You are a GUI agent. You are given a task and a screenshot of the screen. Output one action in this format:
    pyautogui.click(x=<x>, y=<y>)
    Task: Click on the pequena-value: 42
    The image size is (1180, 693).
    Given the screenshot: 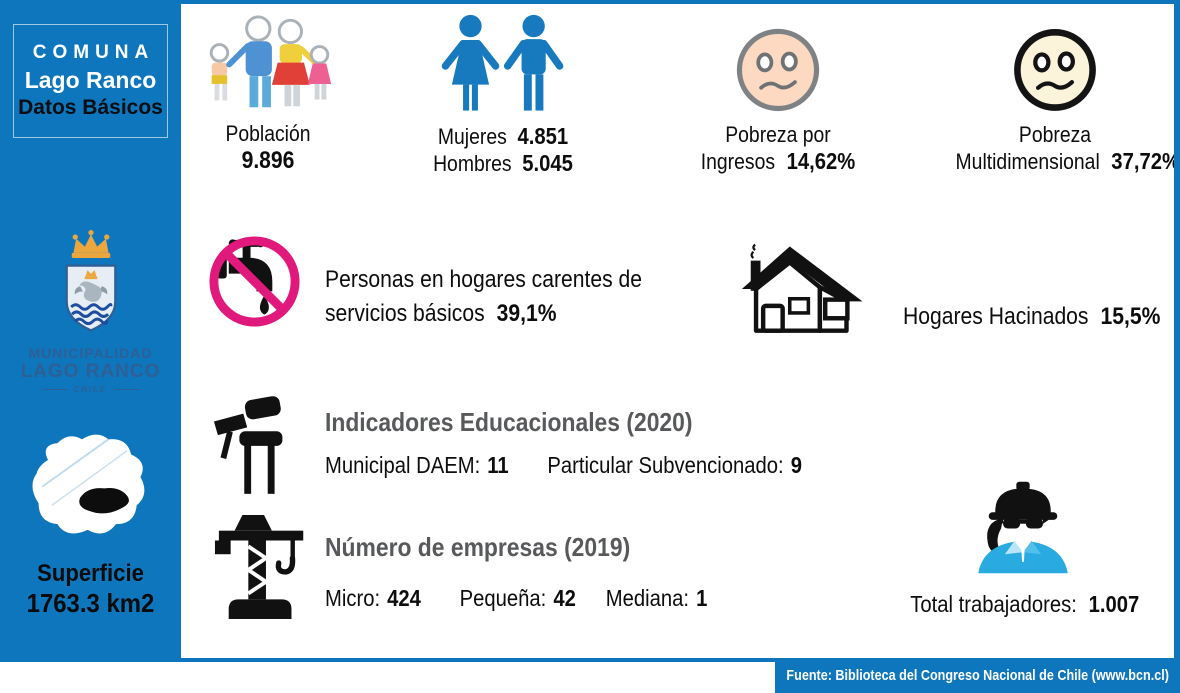 What is the action you would take?
    pyautogui.click(x=564, y=598)
    